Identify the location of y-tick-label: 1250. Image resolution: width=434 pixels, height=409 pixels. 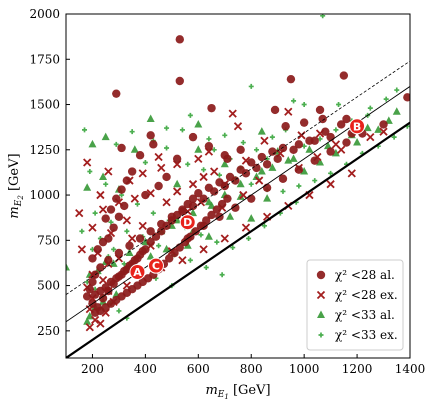
(44, 150).